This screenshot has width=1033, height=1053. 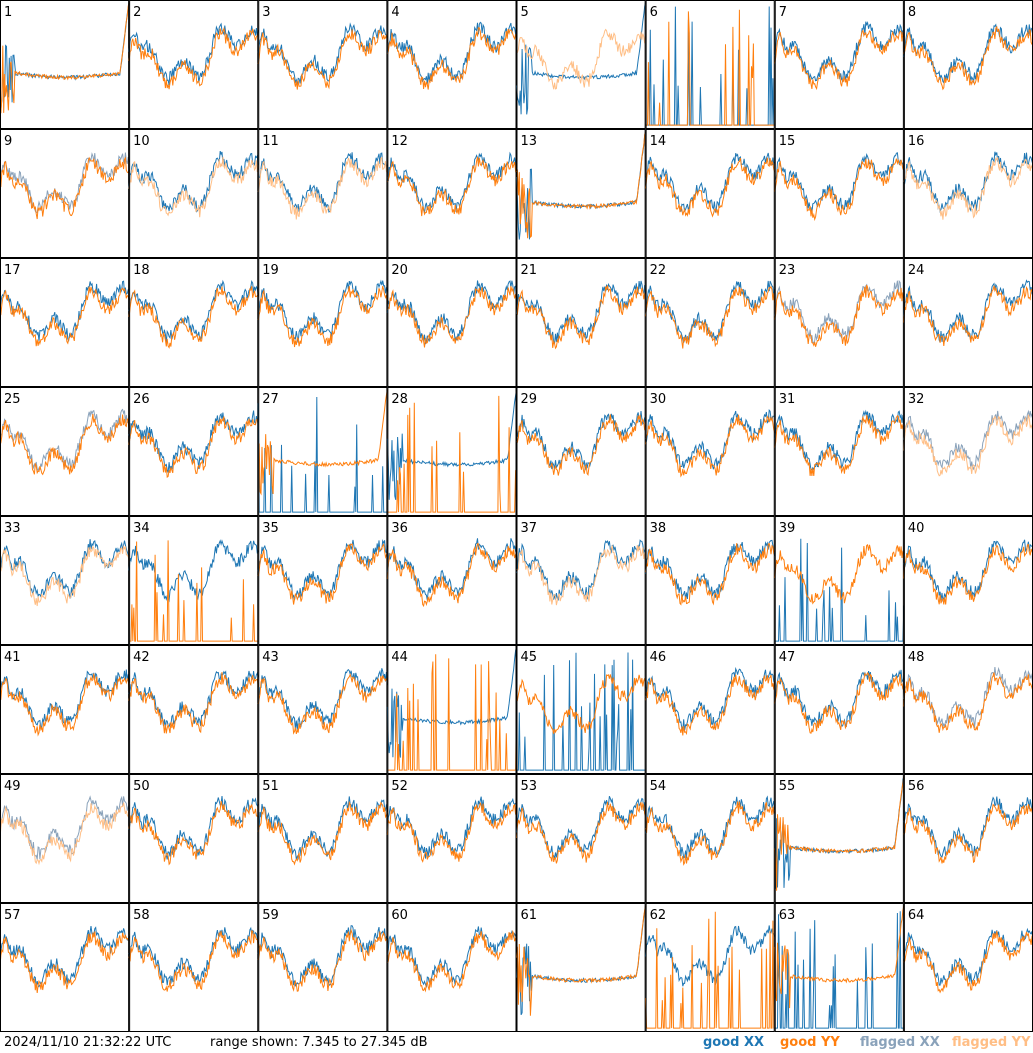 I want to click on panel-14: 14, so click(x=710, y=193).